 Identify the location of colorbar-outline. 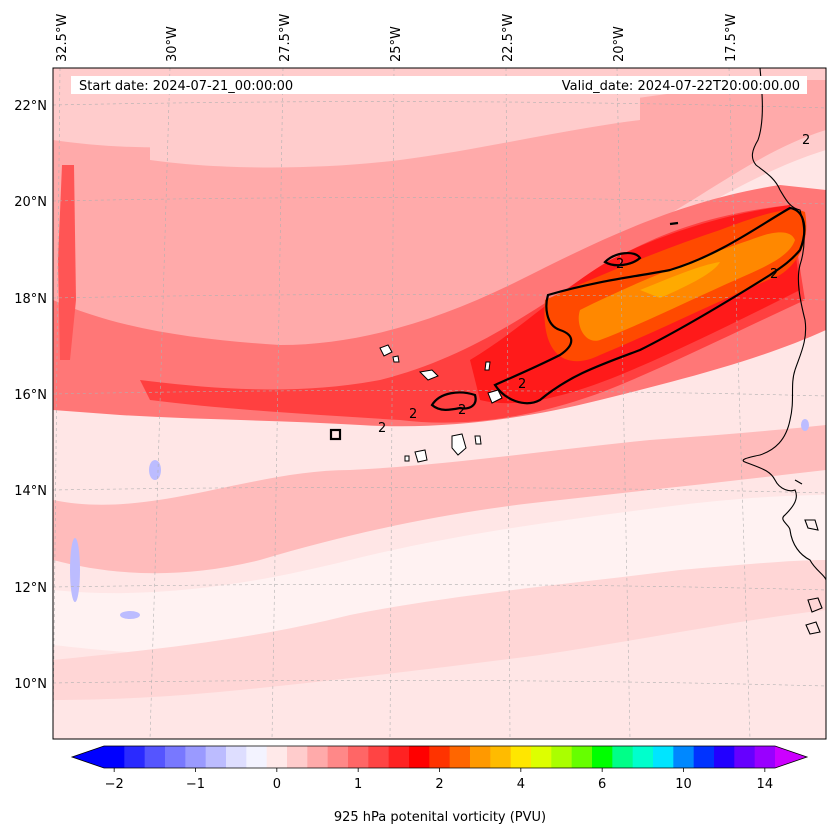
(439, 757).